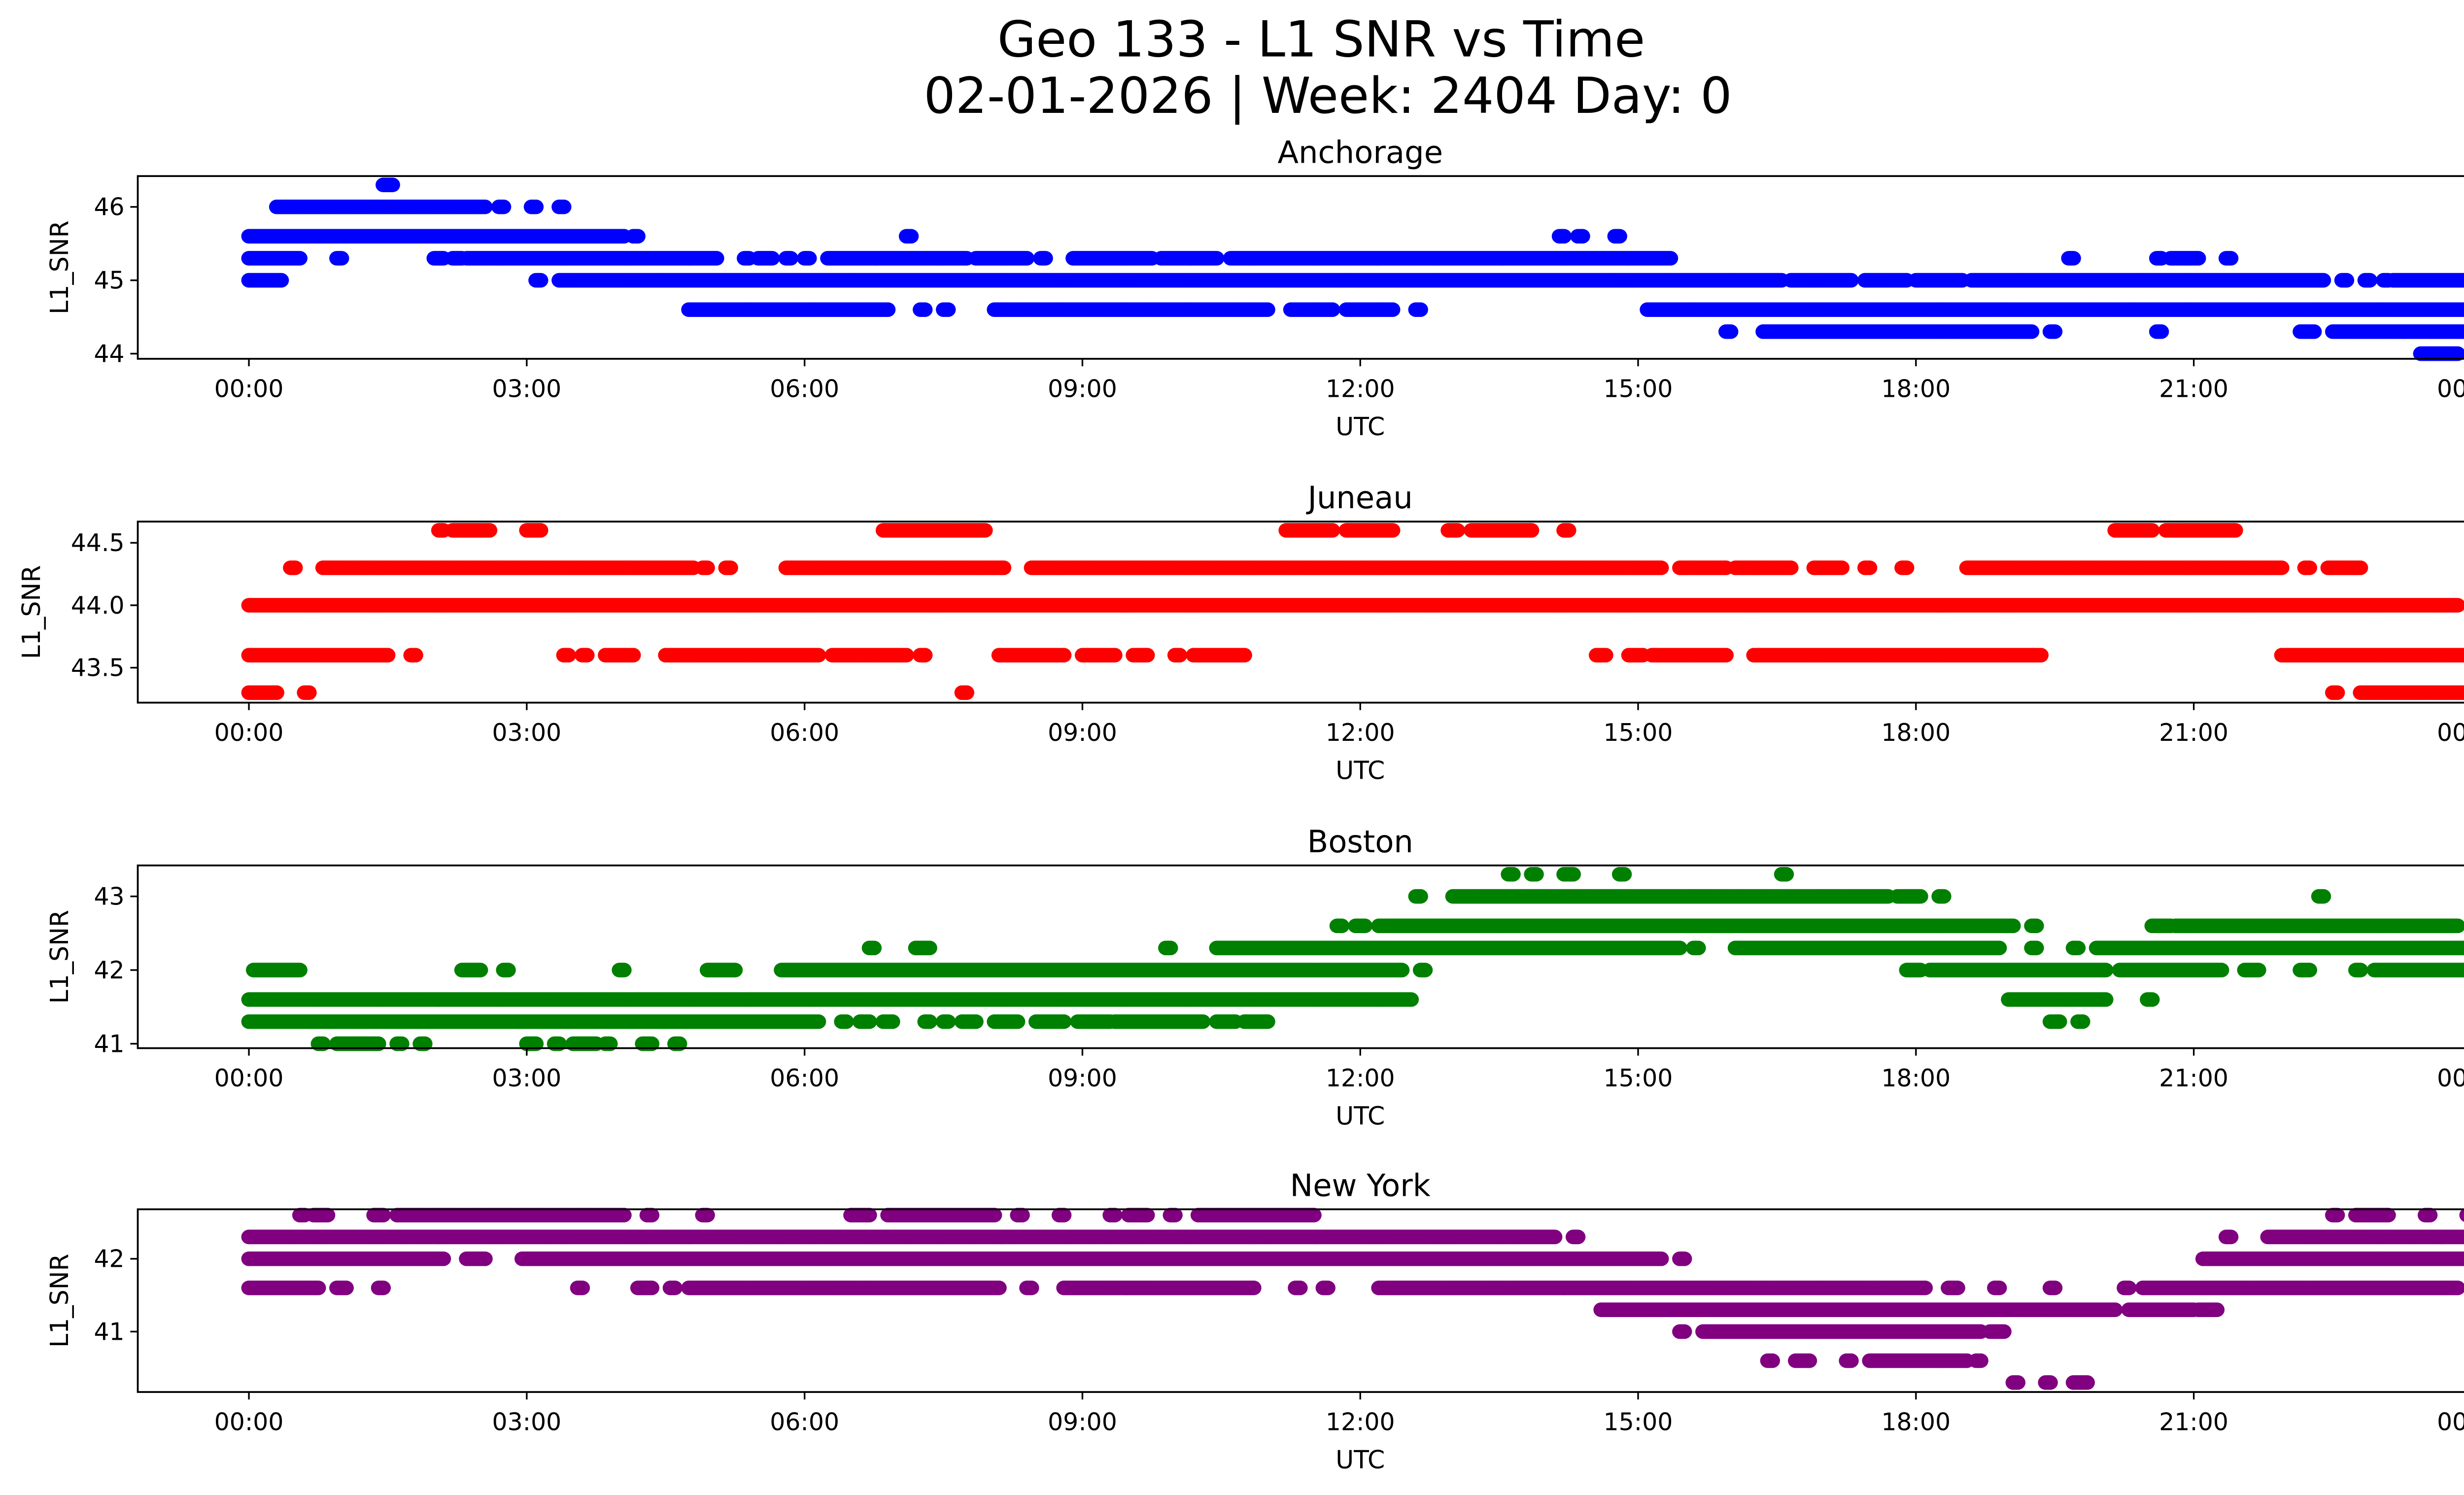 The width and height of the screenshot is (2464, 1495). What do you see at coordinates (109, 207) in the screenshot?
I see `y-tick-label: 46` at bounding box center [109, 207].